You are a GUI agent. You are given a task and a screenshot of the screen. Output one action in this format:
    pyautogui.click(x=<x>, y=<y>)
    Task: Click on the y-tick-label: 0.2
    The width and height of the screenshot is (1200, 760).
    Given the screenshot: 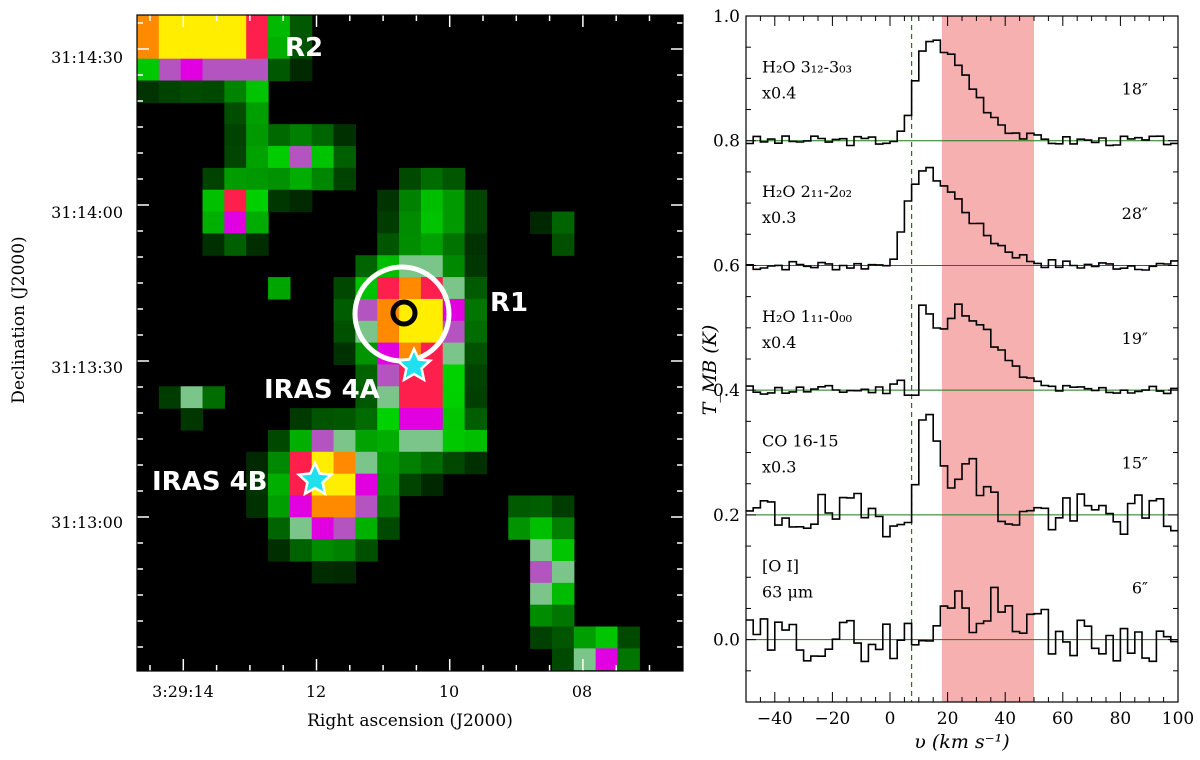 What is the action you would take?
    pyautogui.click(x=726, y=516)
    